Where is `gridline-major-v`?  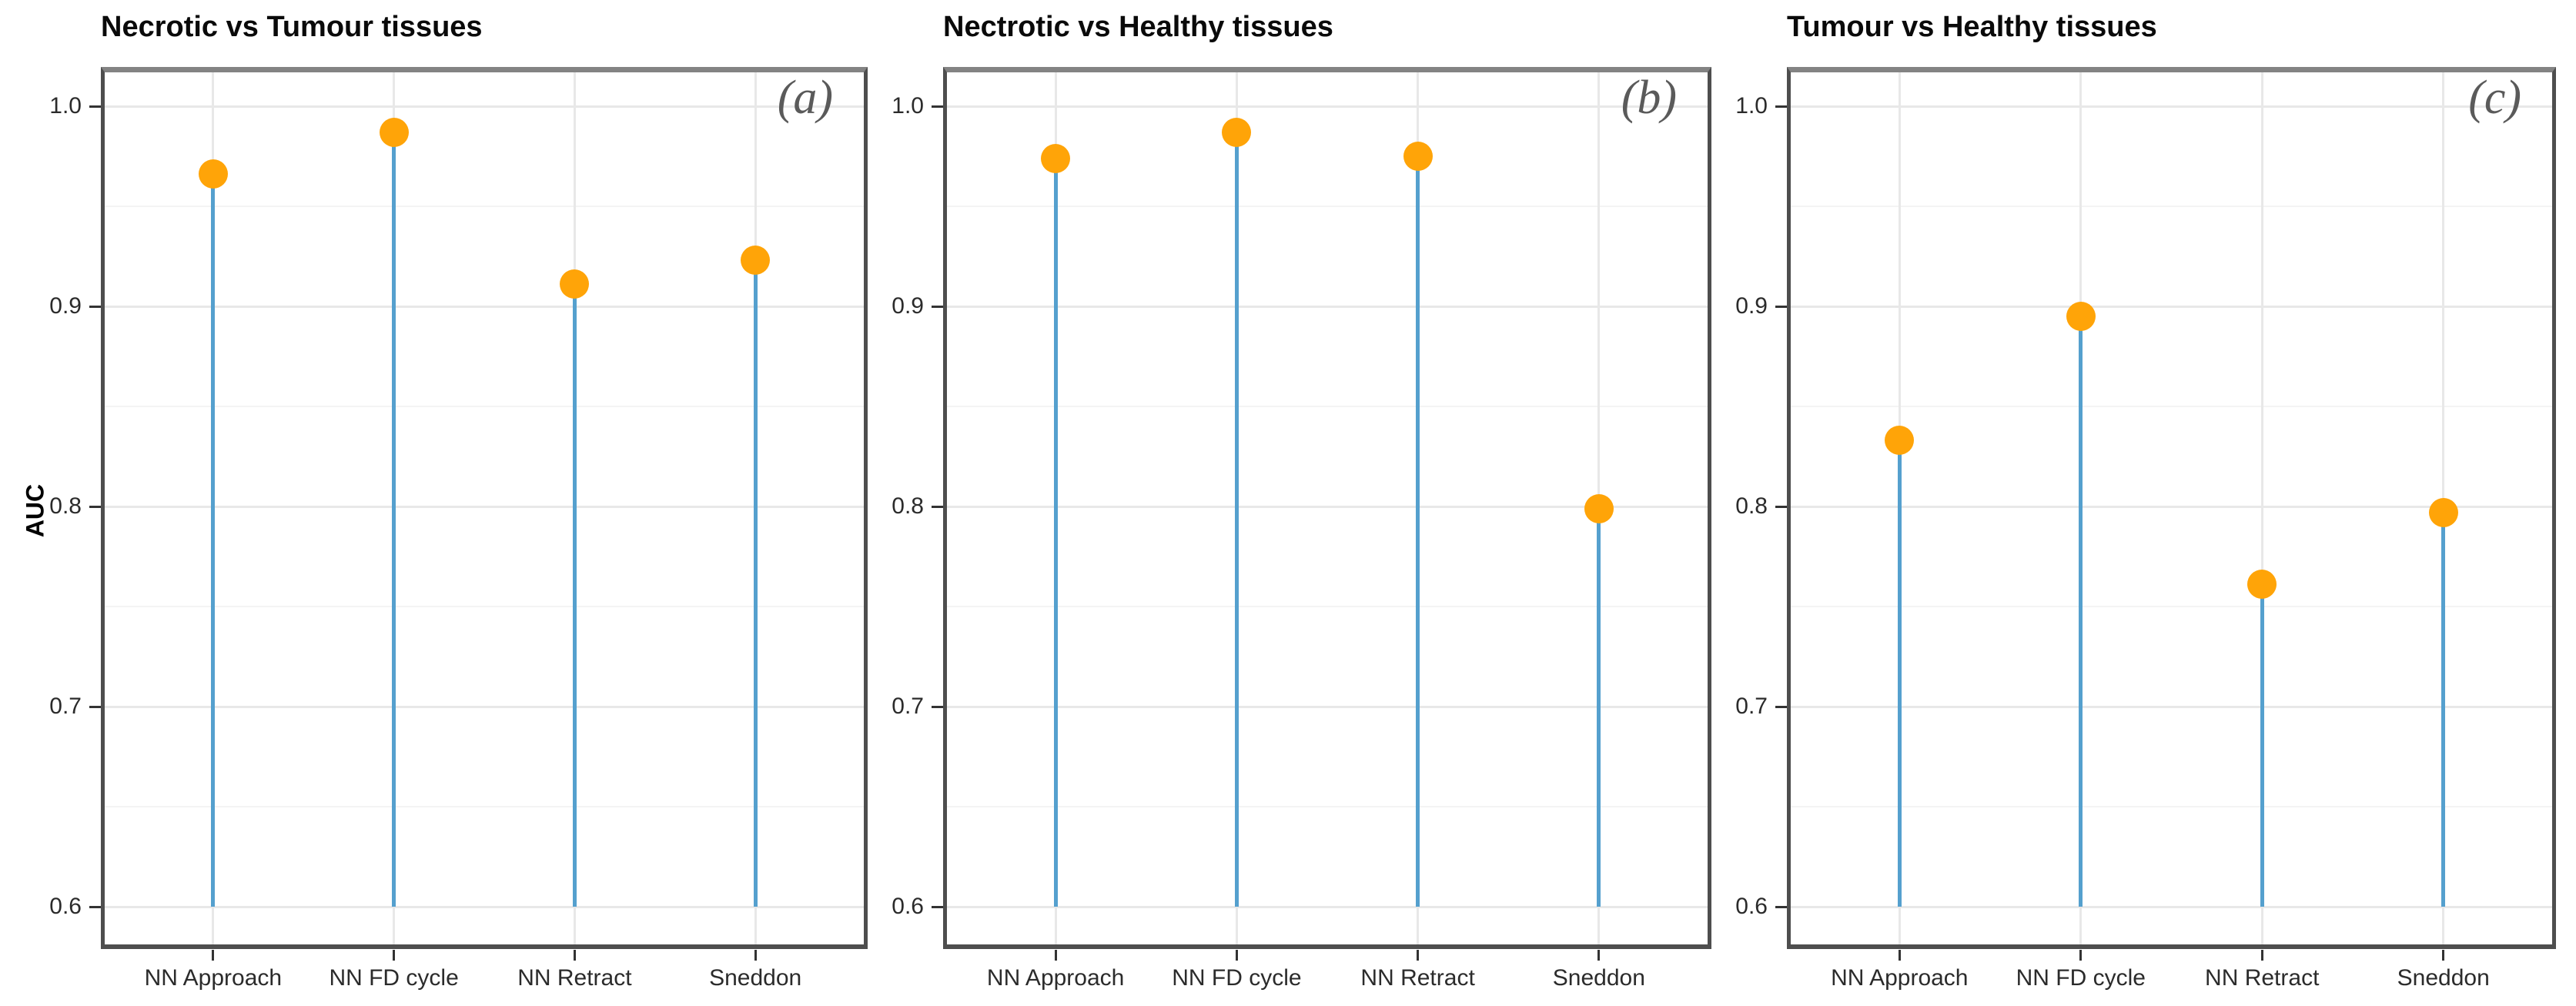
gridline-major-v is located at coordinates (2261, 508).